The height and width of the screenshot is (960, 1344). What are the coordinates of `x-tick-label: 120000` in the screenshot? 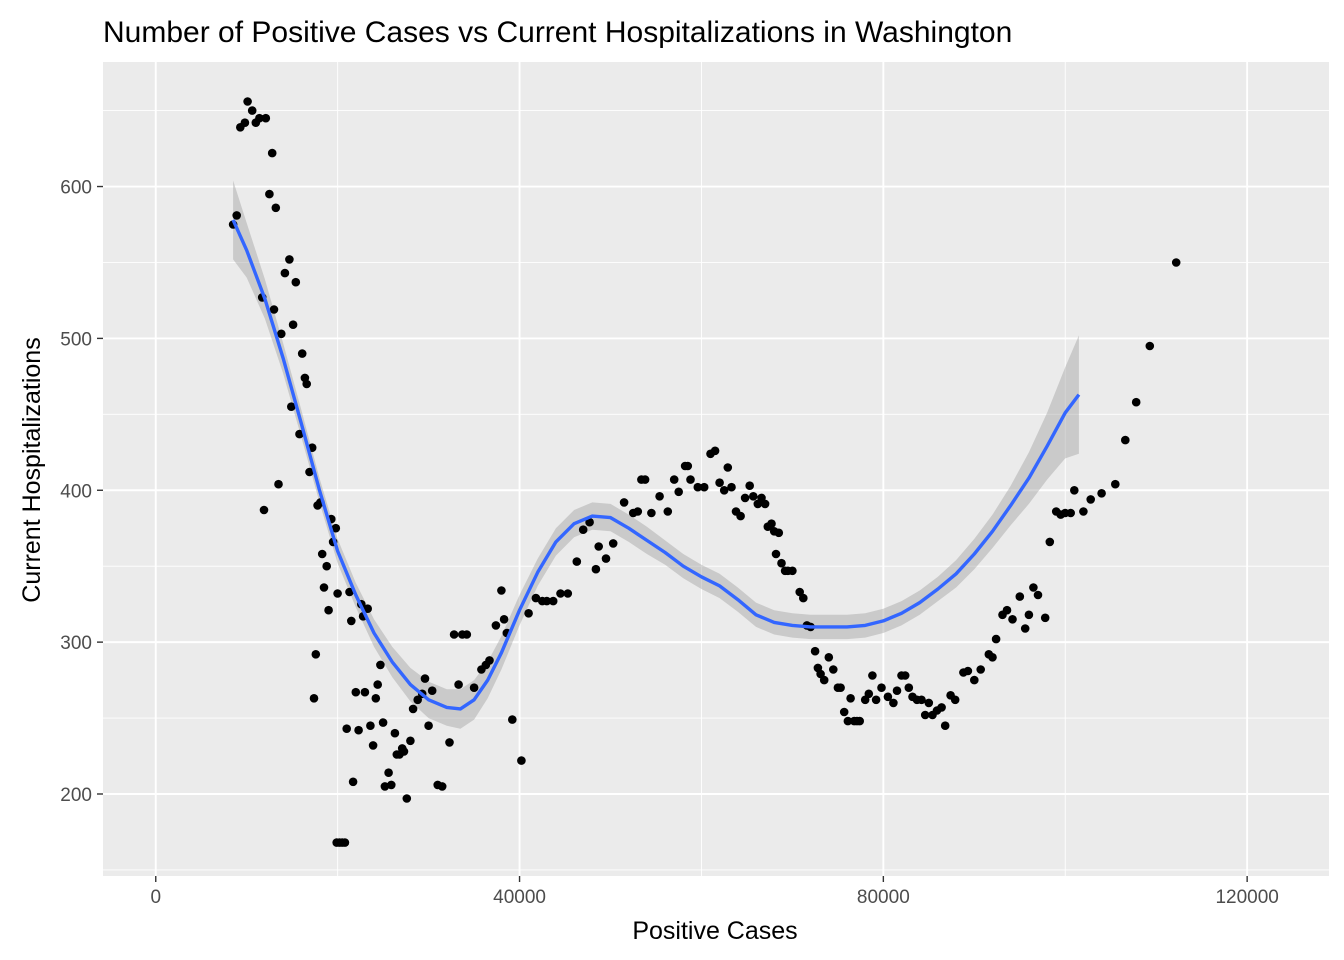 It's located at (1246, 897).